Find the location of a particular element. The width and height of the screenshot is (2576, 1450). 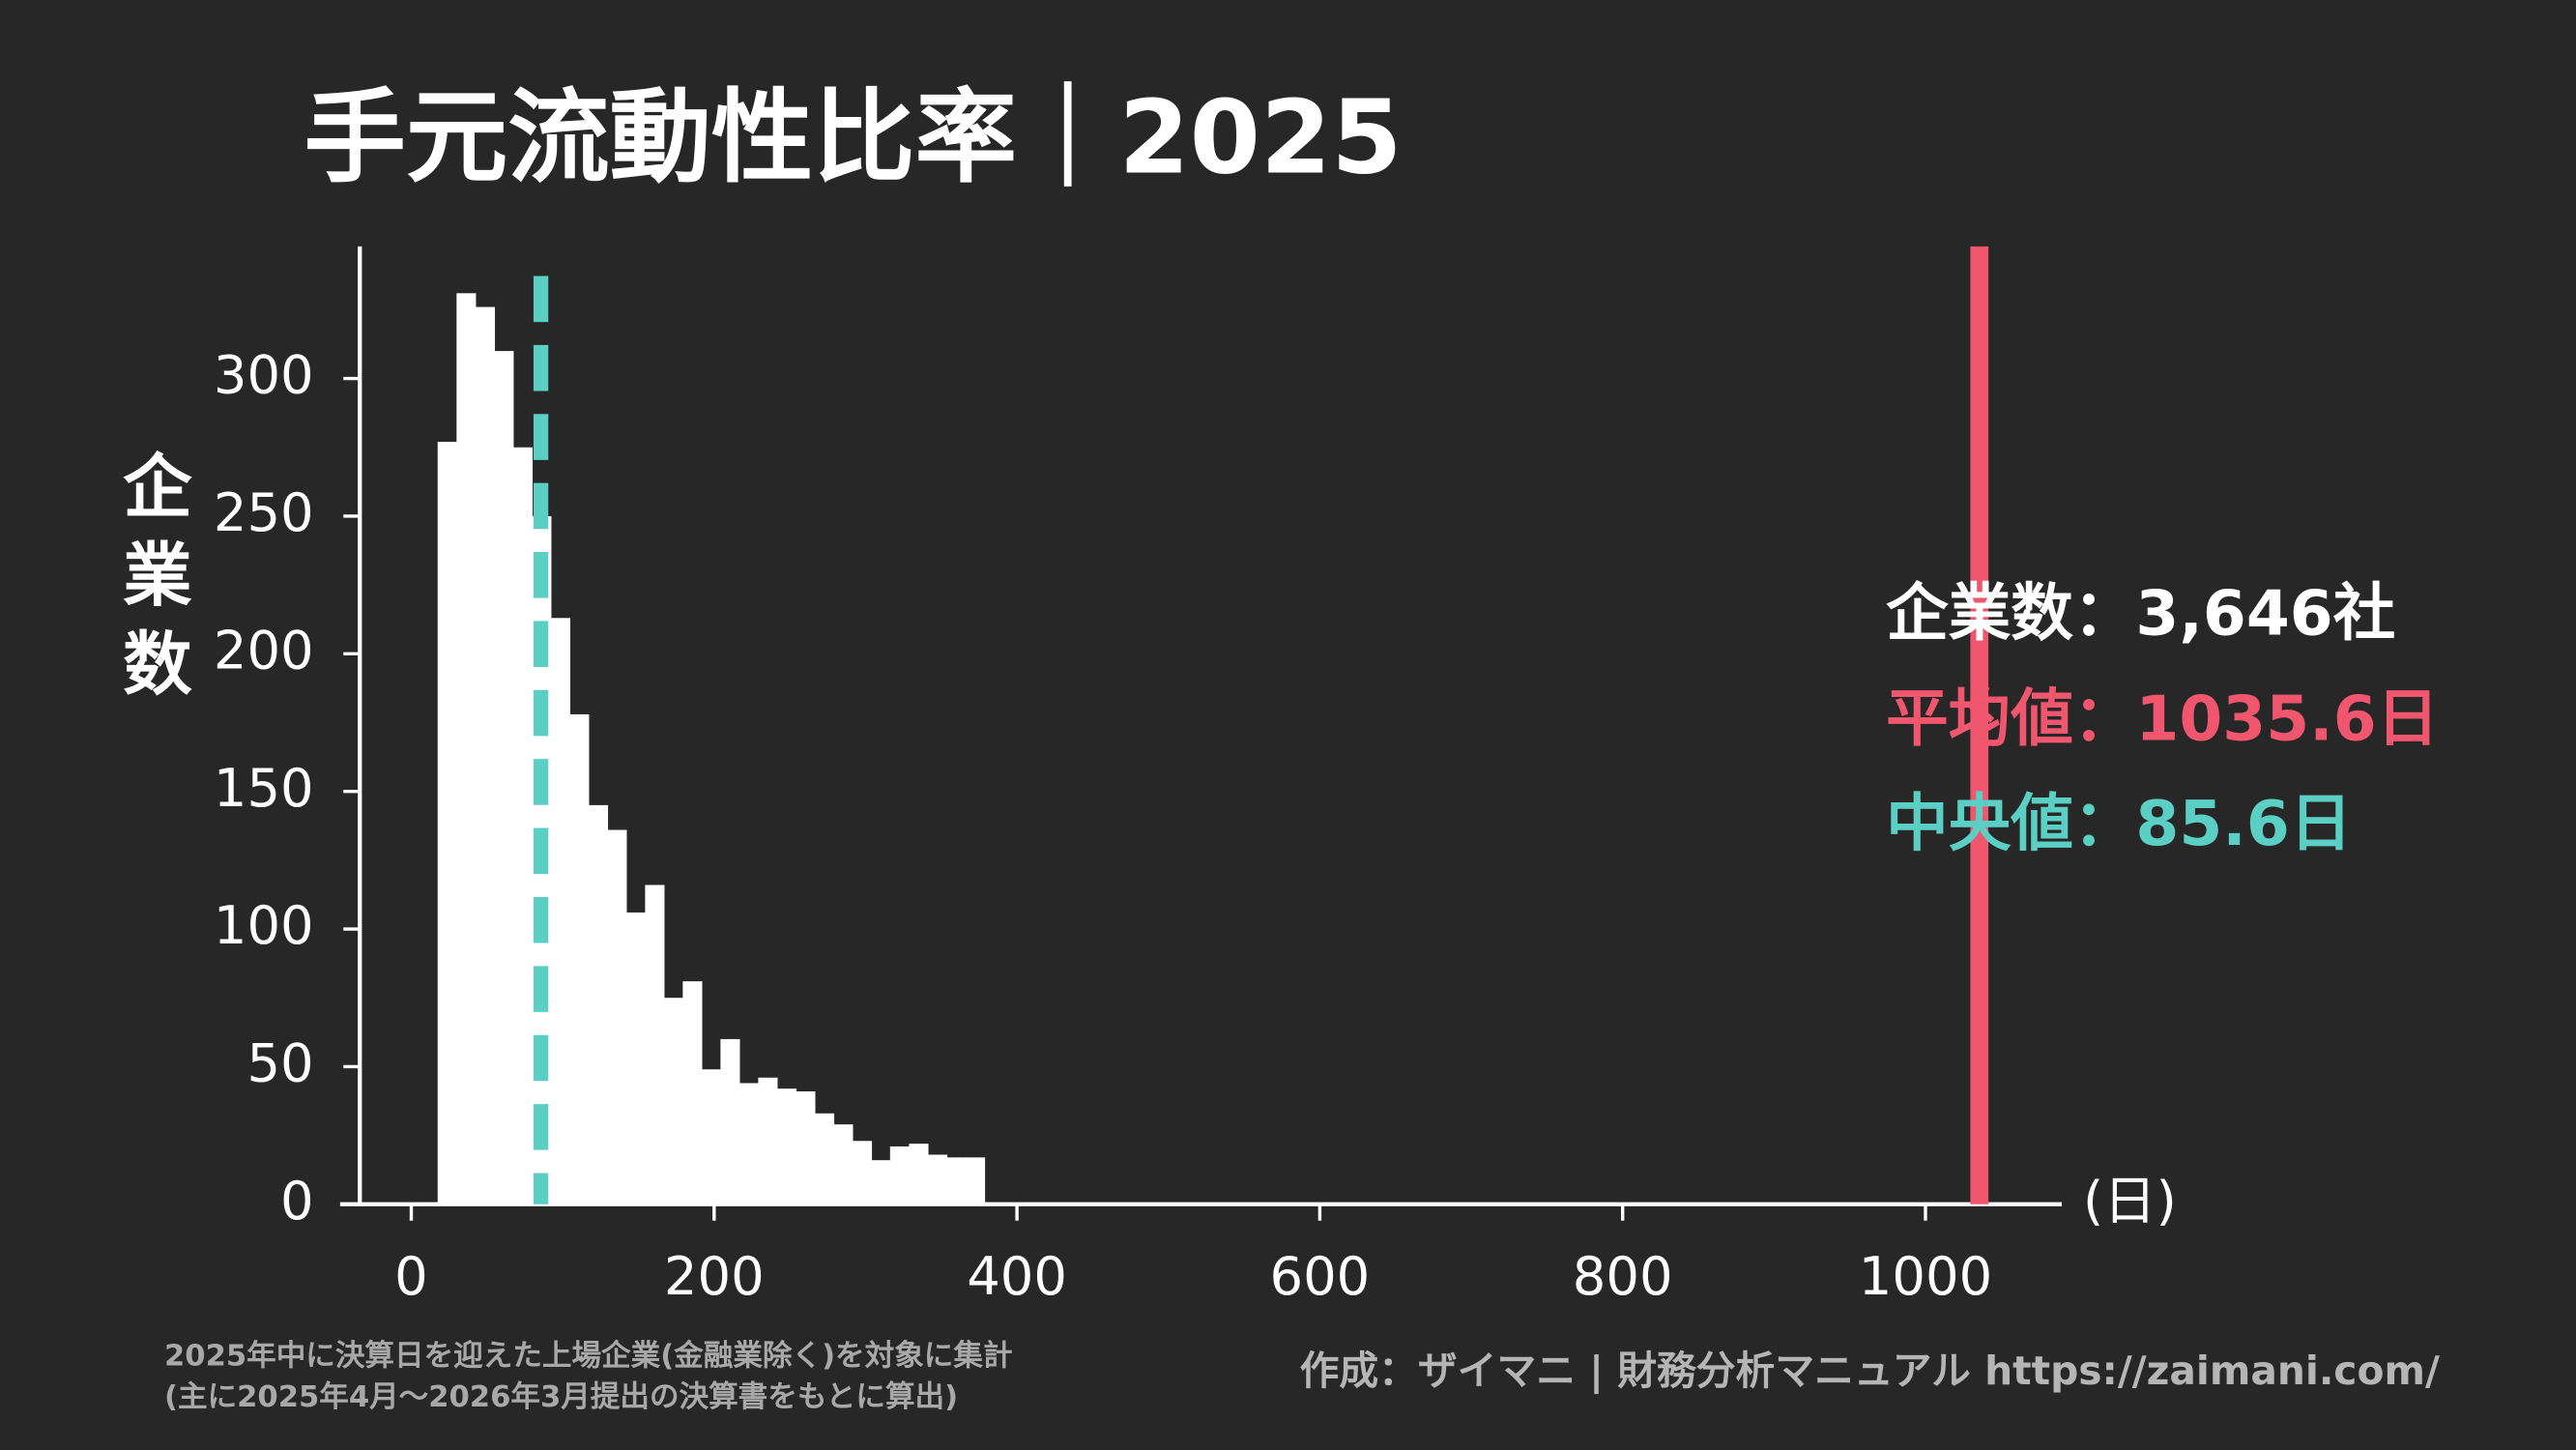

x-axis-label: (日) is located at coordinates (2130, 1201).